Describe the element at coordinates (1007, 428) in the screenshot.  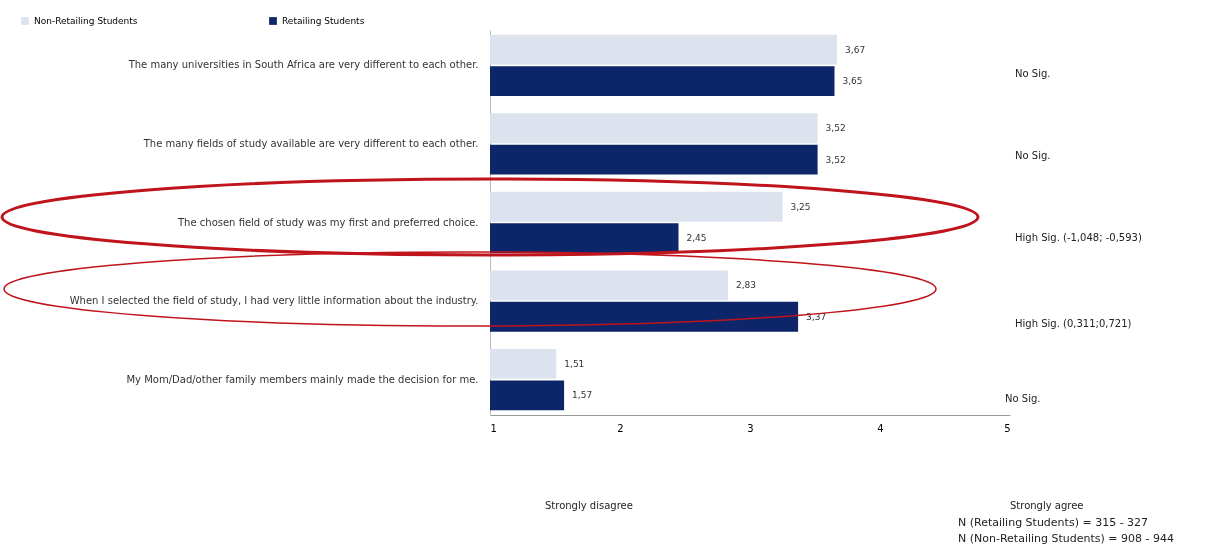
I see `x-tick-label: 5` at that location.